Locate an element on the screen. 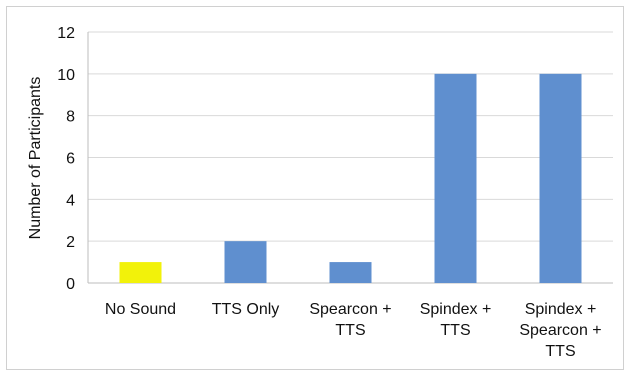 This screenshot has height=378, width=630. y-axis-title: Number of Participants is located at coordinates (35, 158).